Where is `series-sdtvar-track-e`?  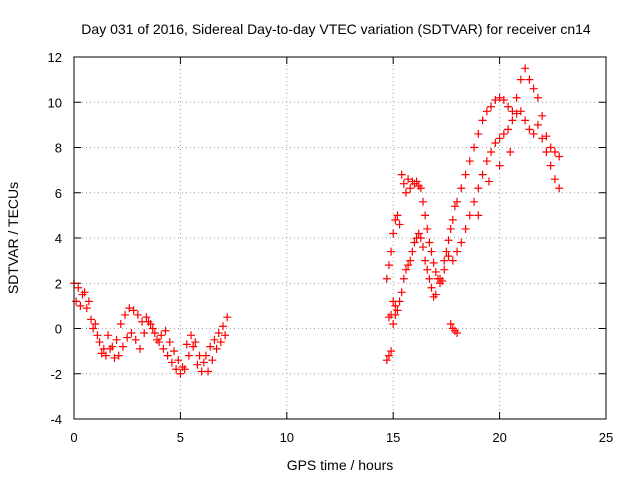
series-sdtvar-track-e is located at coordinates (449, 252).